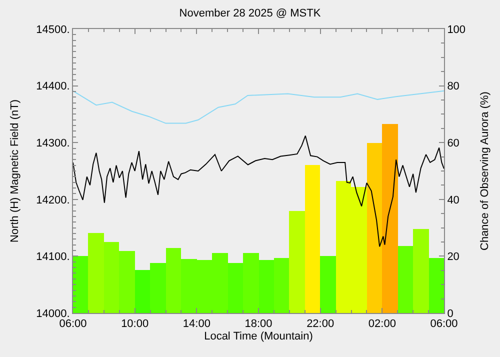 The width and height of the screenshot is (500, 357). I want to click on y2-tick-label: 0, so click(450, 314).